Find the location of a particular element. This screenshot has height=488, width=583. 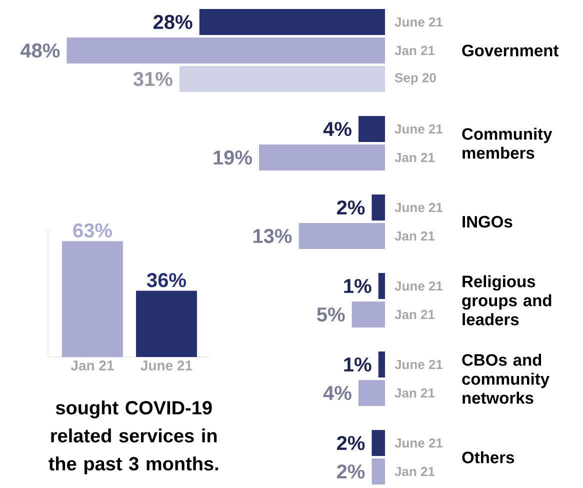

series-label: Sep 20 is located at coordinates (415, 79).